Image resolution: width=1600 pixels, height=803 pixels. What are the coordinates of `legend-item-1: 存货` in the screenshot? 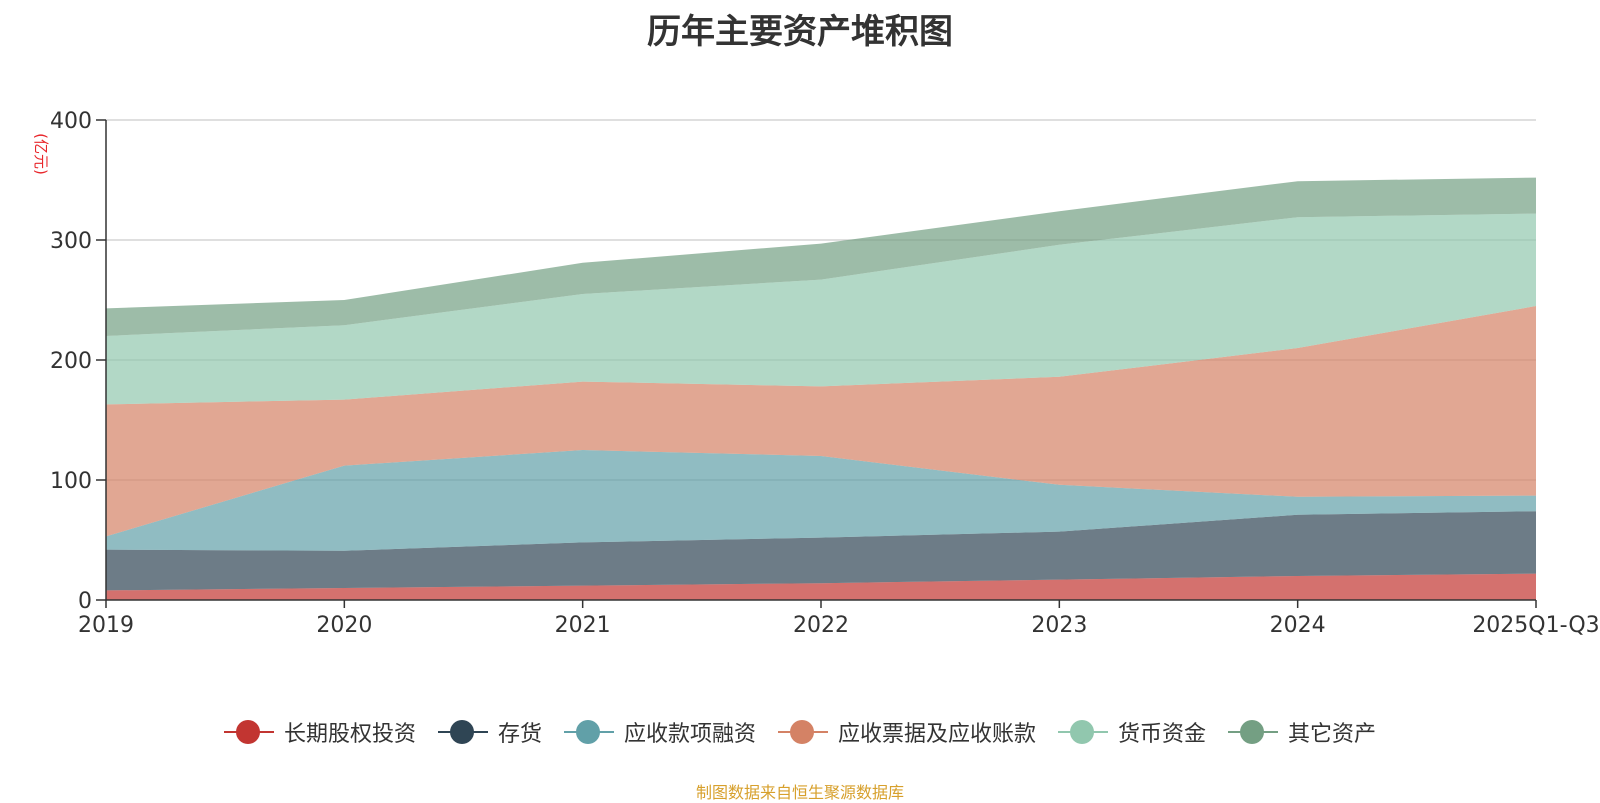 It's located at (489, 732).